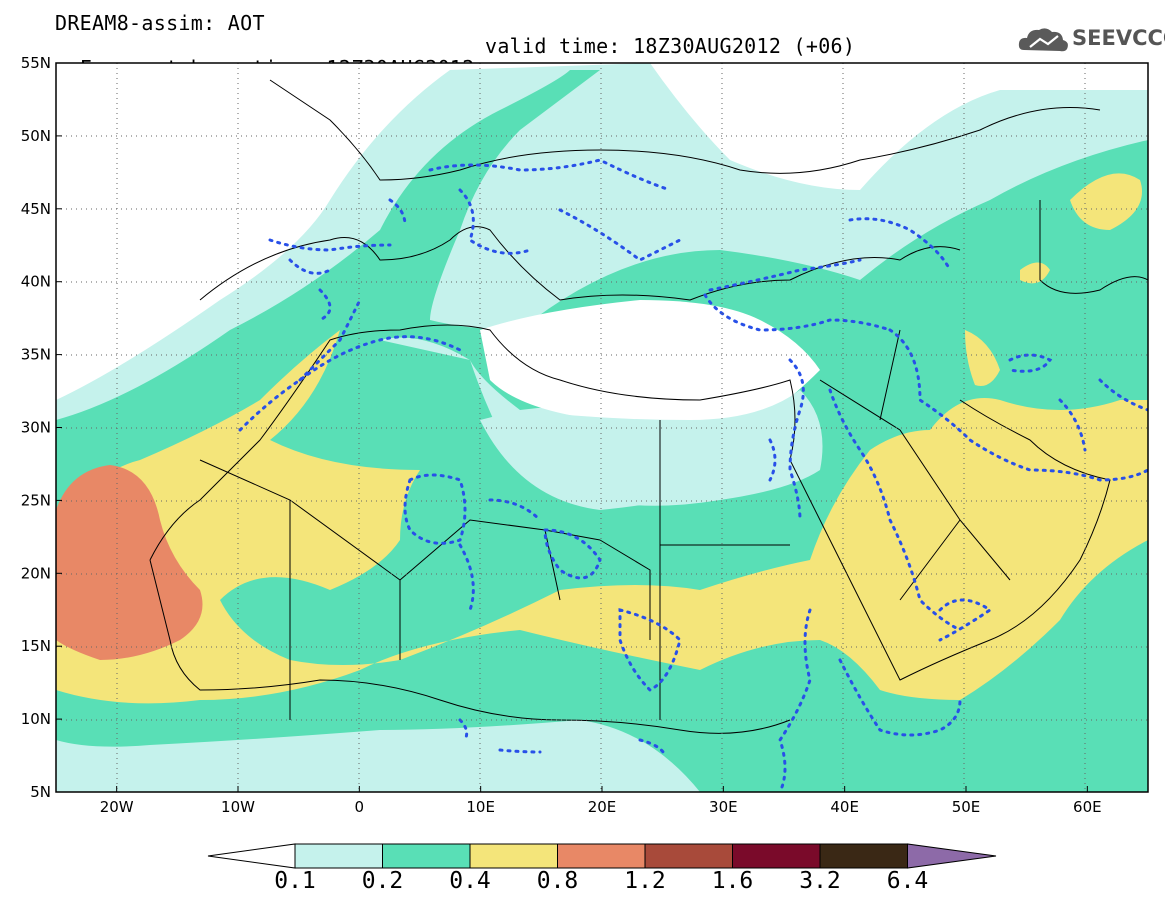  Describe the element at coordinates (160, 23) in the screenshot. I see `map-title: DREAM8-assim: AOT` at that location.